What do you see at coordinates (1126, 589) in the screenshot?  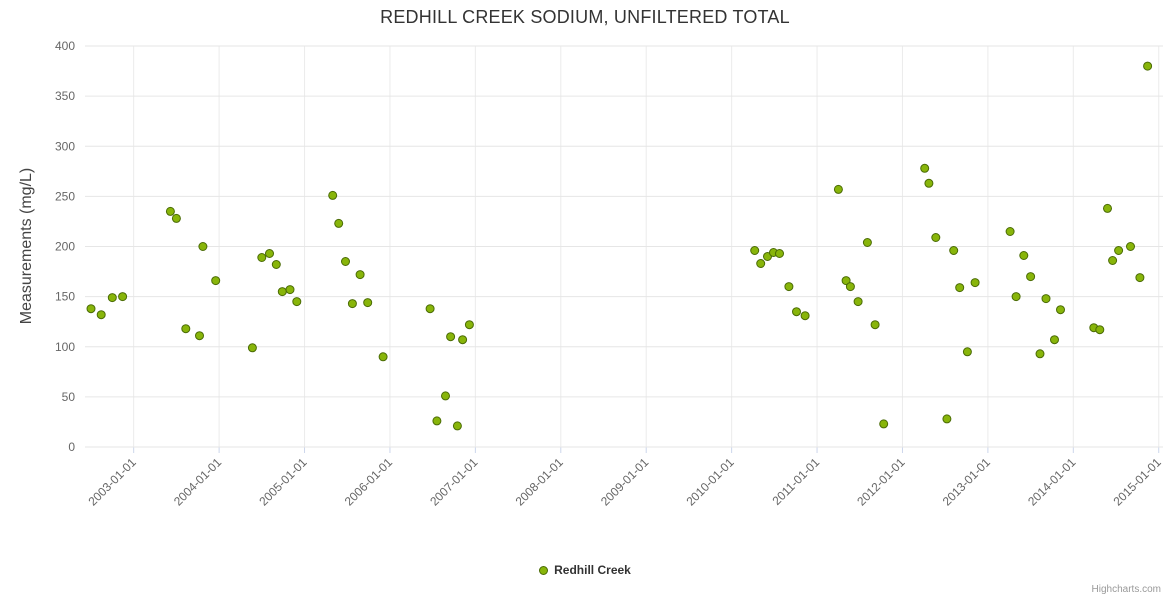 I see `highcharts-credits-link: Highcharts.com` at bounding box center [1126, 589].